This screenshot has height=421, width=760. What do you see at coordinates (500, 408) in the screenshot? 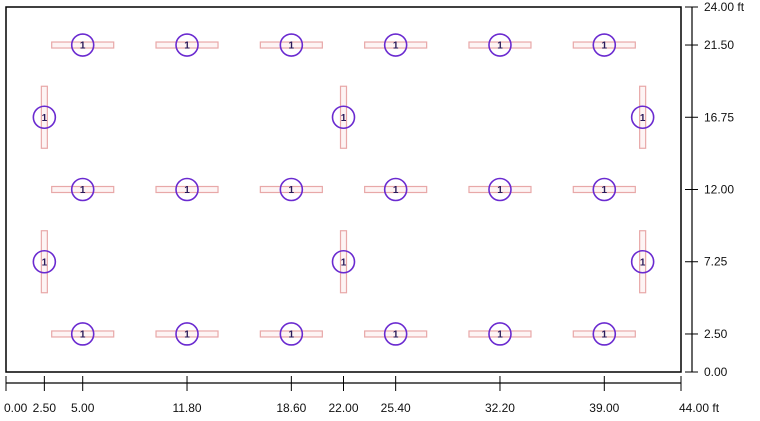
I see `x-axis-tick-label: 32.20` at bounding box center [500, 408].